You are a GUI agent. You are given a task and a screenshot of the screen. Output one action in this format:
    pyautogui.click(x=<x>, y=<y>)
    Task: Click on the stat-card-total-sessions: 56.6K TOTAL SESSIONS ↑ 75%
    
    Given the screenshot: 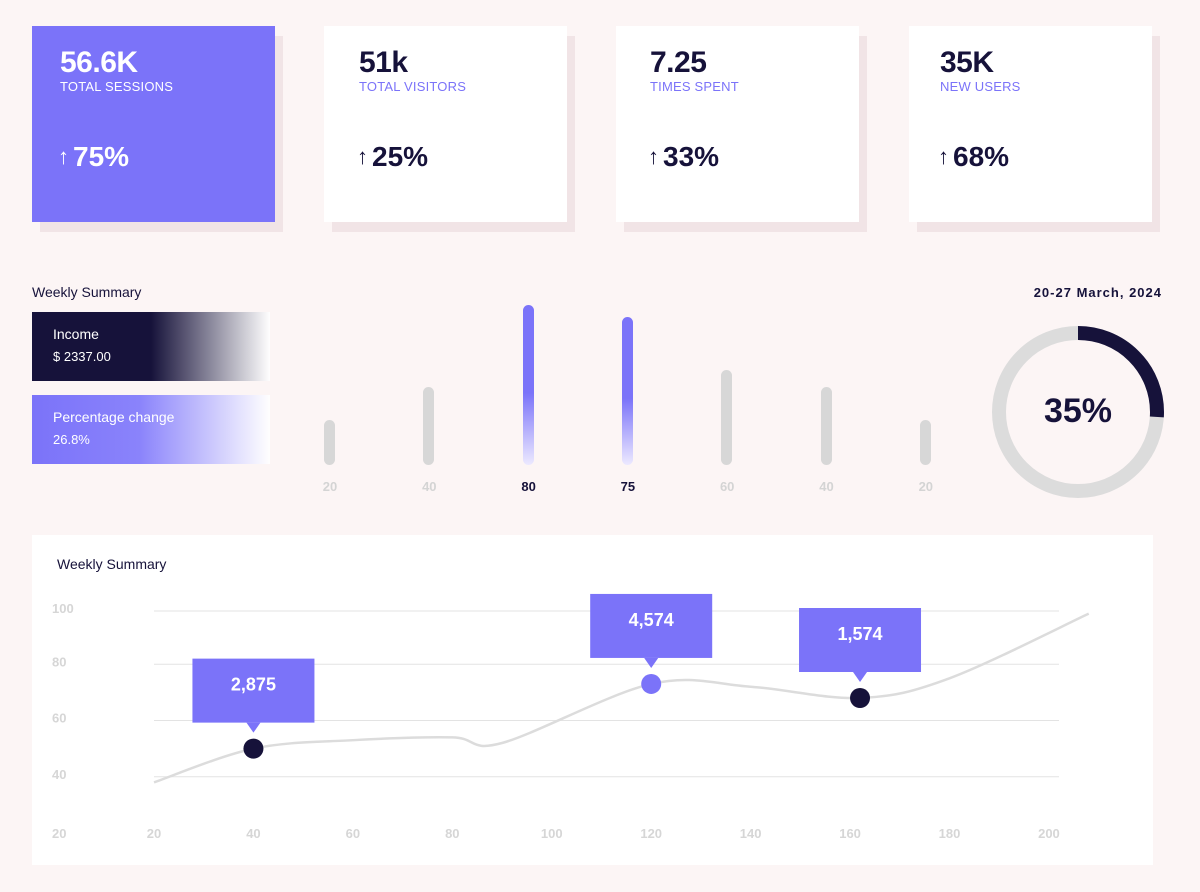 What is the action you would take?
    pyautogui.click(x=153, y=124)
    